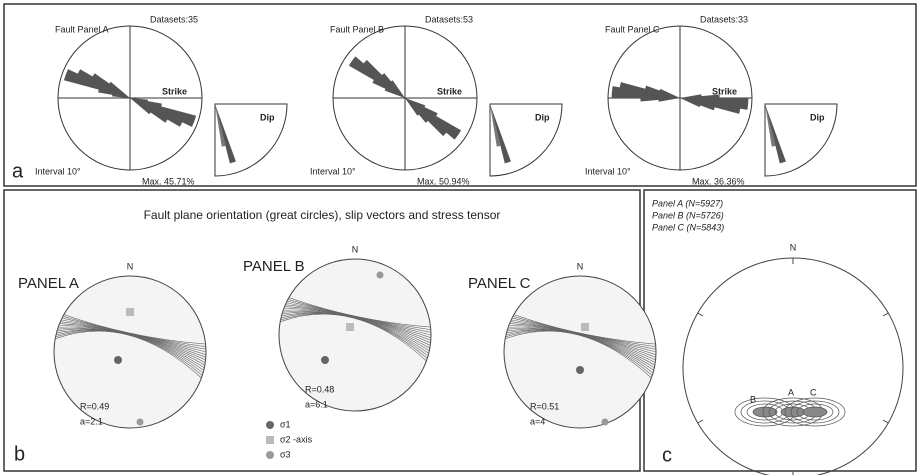  What do you see at coordinates (718, 181) in the screenshot?
I see `max-label: Max. 36.36%` at bounding box center [718, 181].